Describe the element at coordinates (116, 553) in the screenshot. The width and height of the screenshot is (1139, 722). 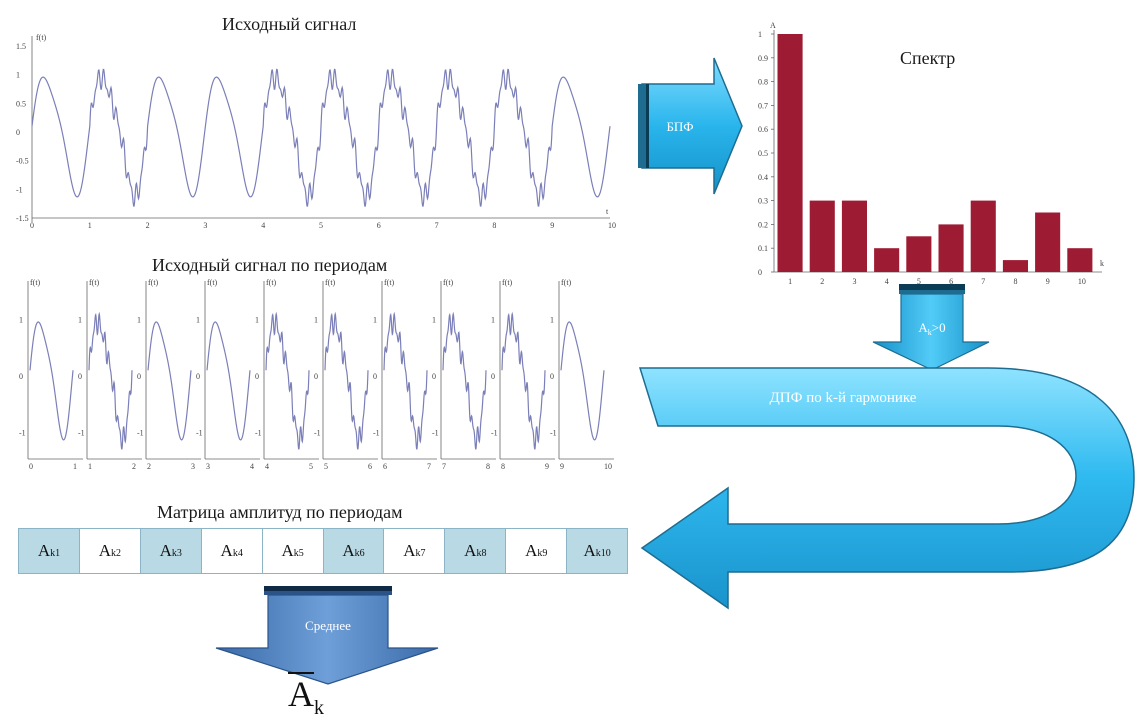
I see `matrix-cell-sub: k2` at that location.